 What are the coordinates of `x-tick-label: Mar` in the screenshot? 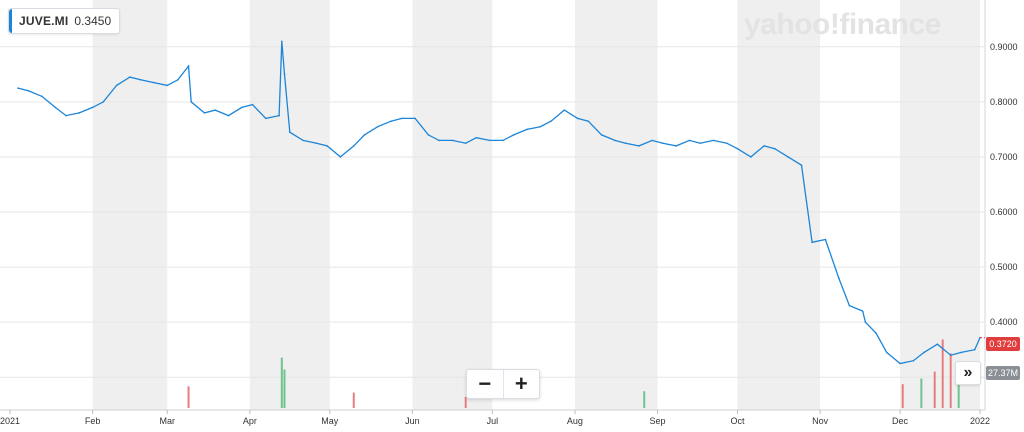 It's located at (167, 421).